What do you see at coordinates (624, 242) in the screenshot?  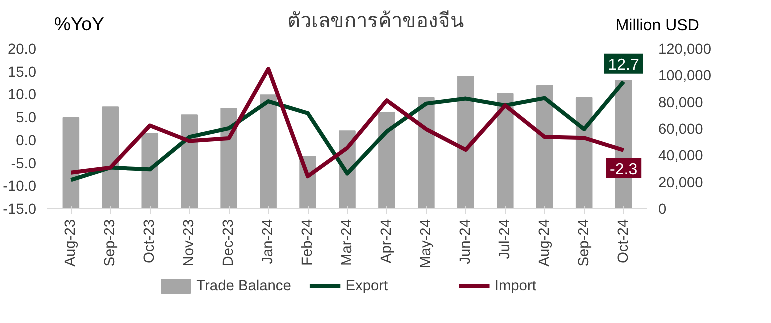 I see `x-tick-label: Oct-24` at bounding box center [624, 242].